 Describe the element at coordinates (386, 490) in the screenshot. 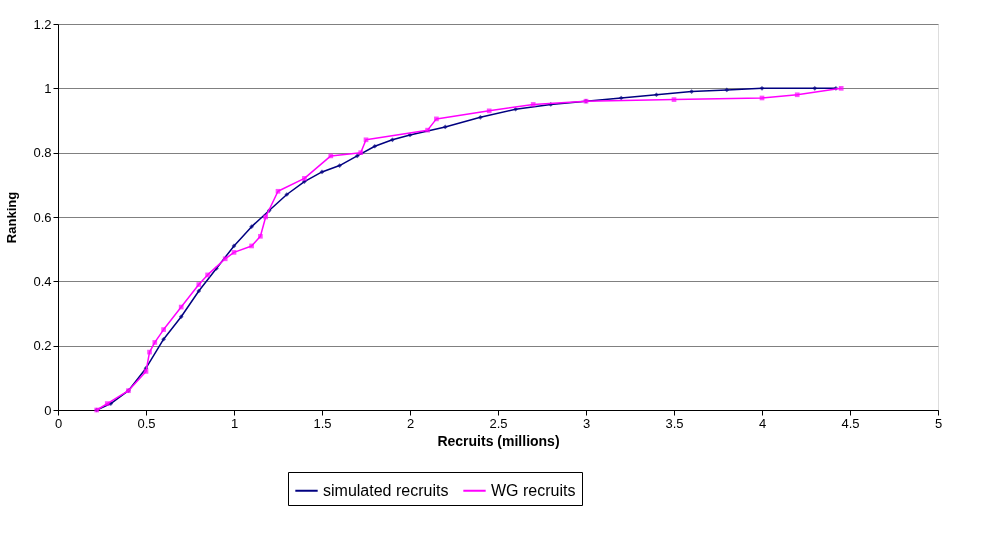

I see `legend-label: simulated recruits` at that location.